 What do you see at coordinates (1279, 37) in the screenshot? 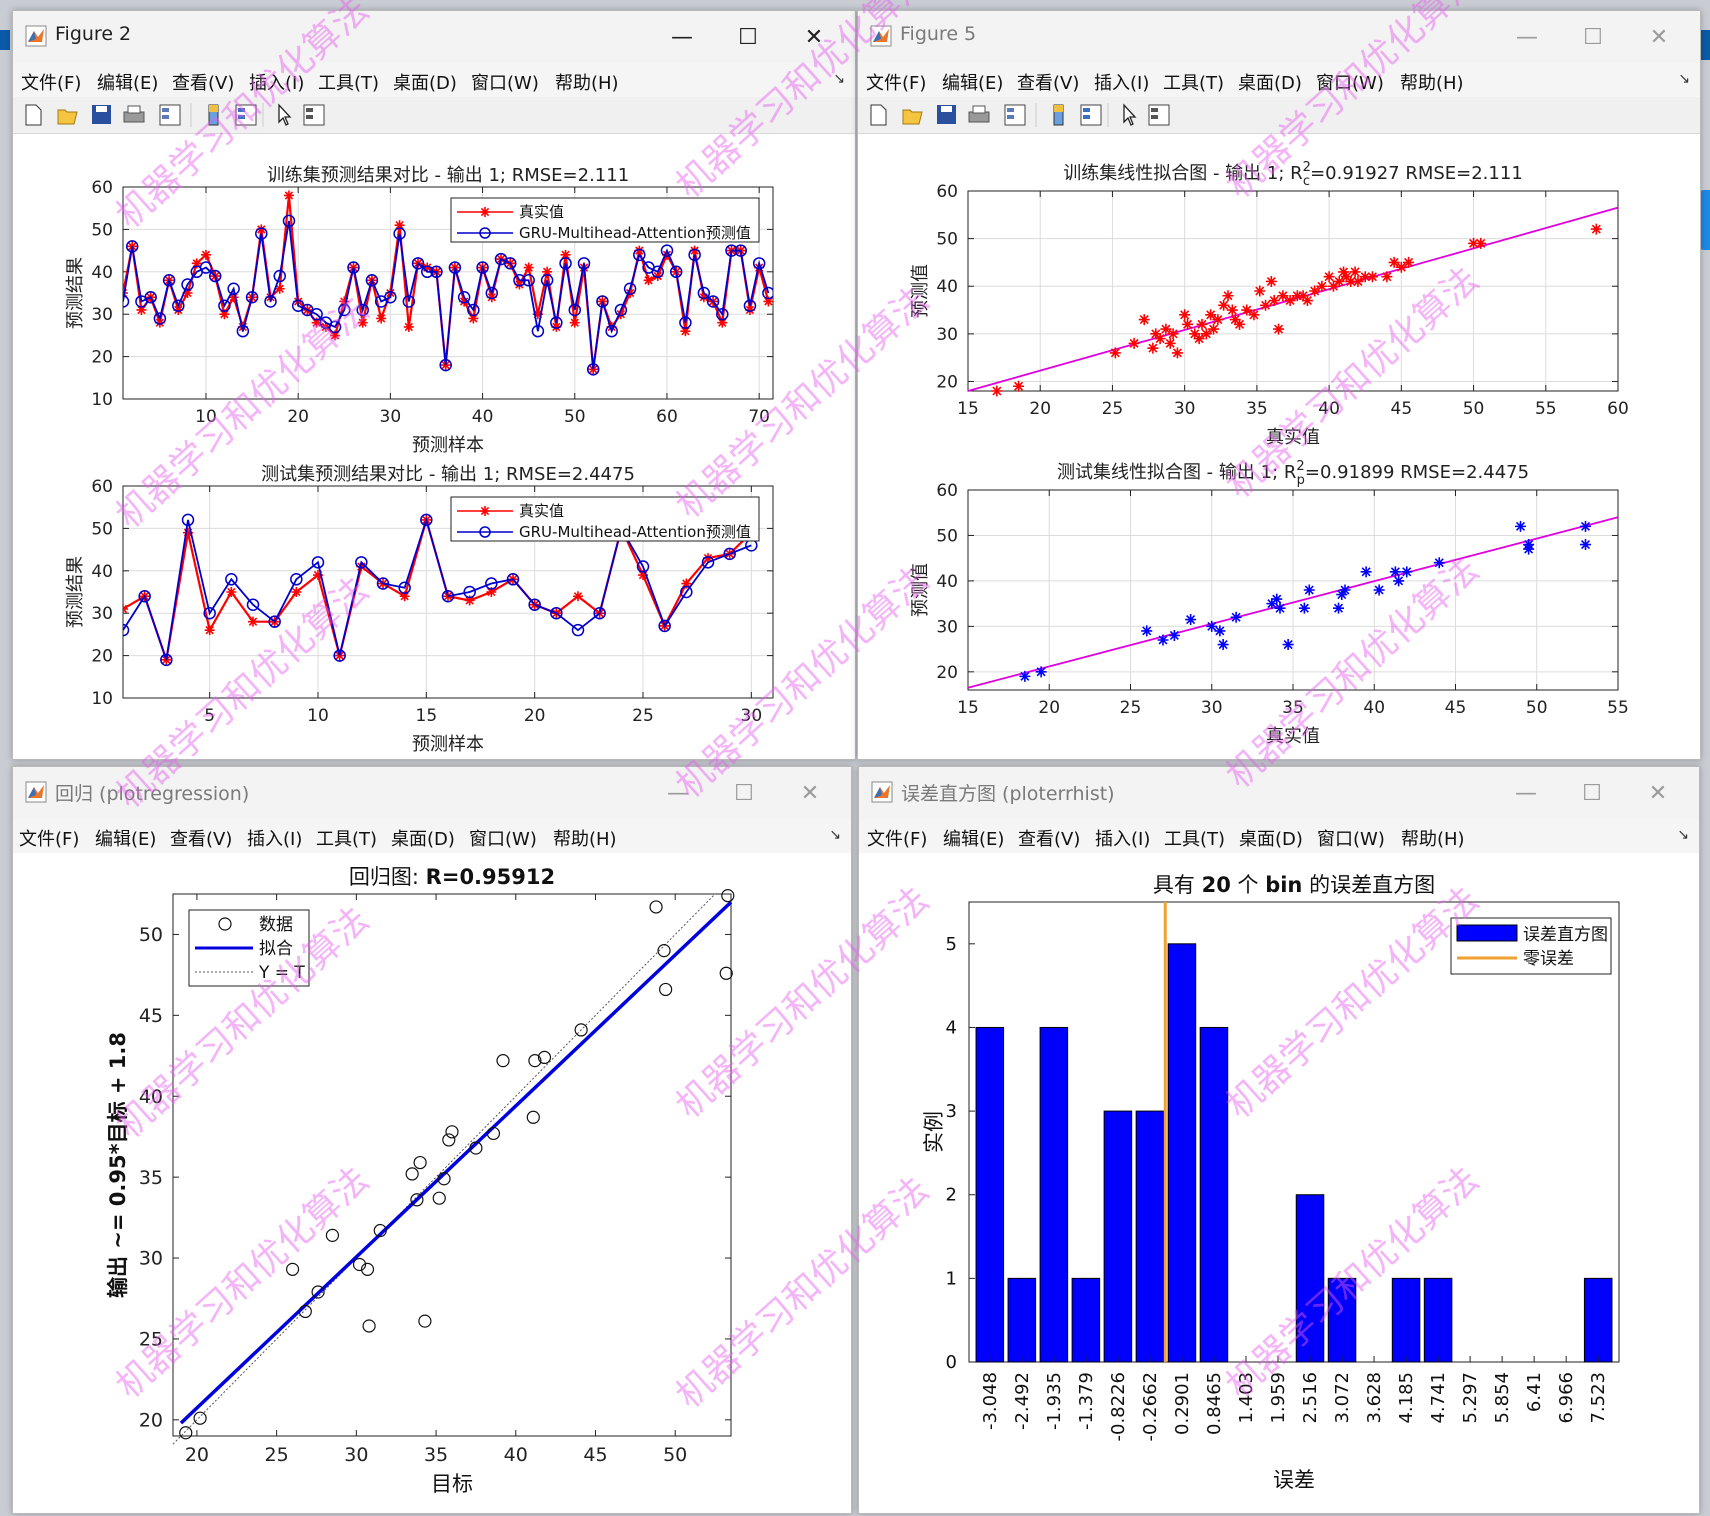
I see `figure5-titlebar: Figure 5 — ☐ ✕` at bounding box center [1279, 37].